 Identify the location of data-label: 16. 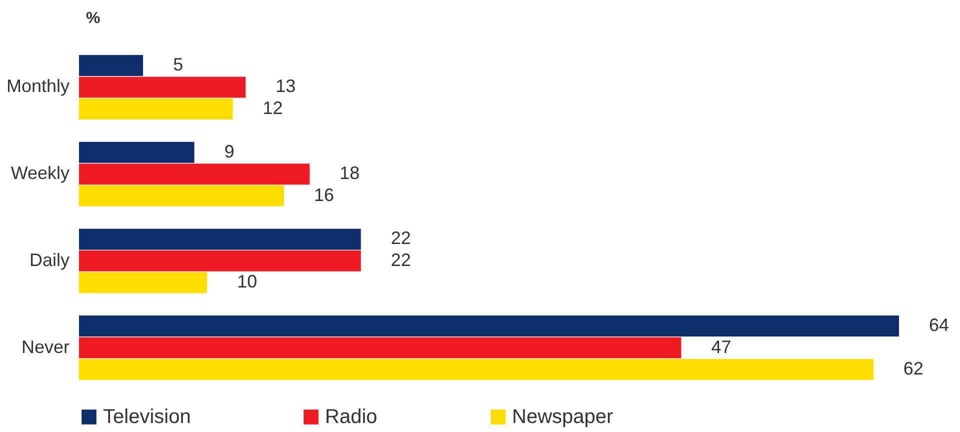
(324, 194).